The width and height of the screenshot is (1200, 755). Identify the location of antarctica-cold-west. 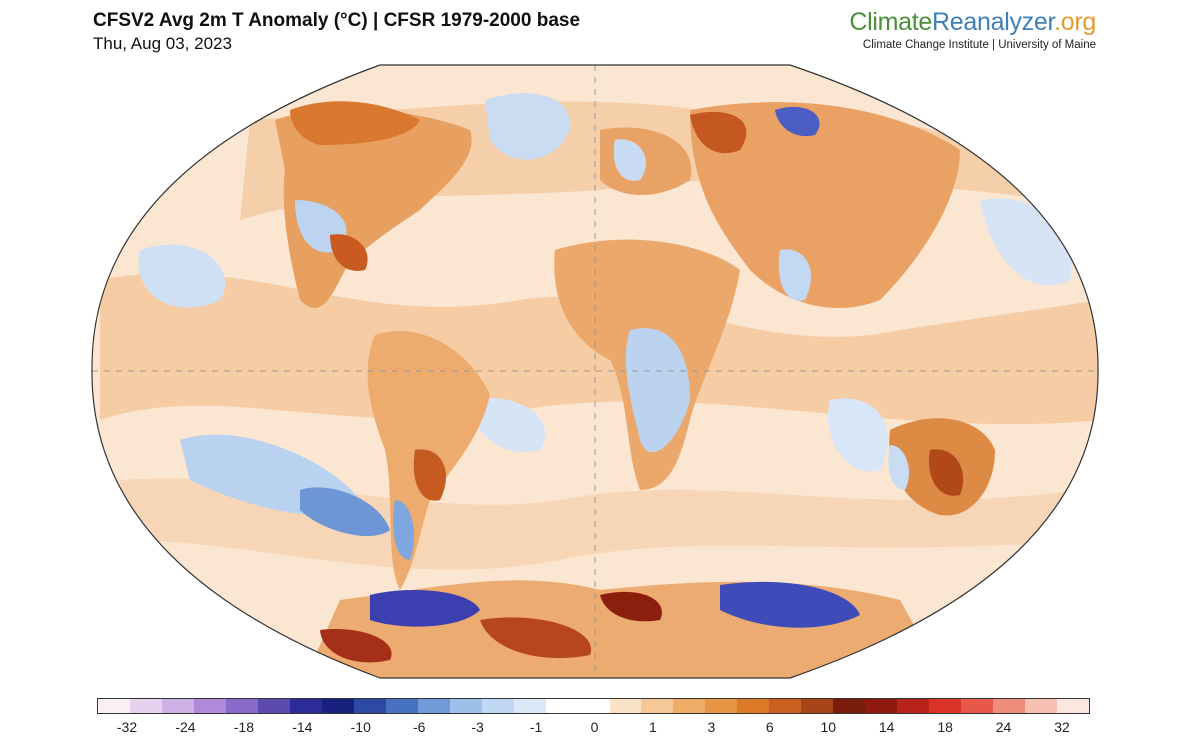
(425, 608).